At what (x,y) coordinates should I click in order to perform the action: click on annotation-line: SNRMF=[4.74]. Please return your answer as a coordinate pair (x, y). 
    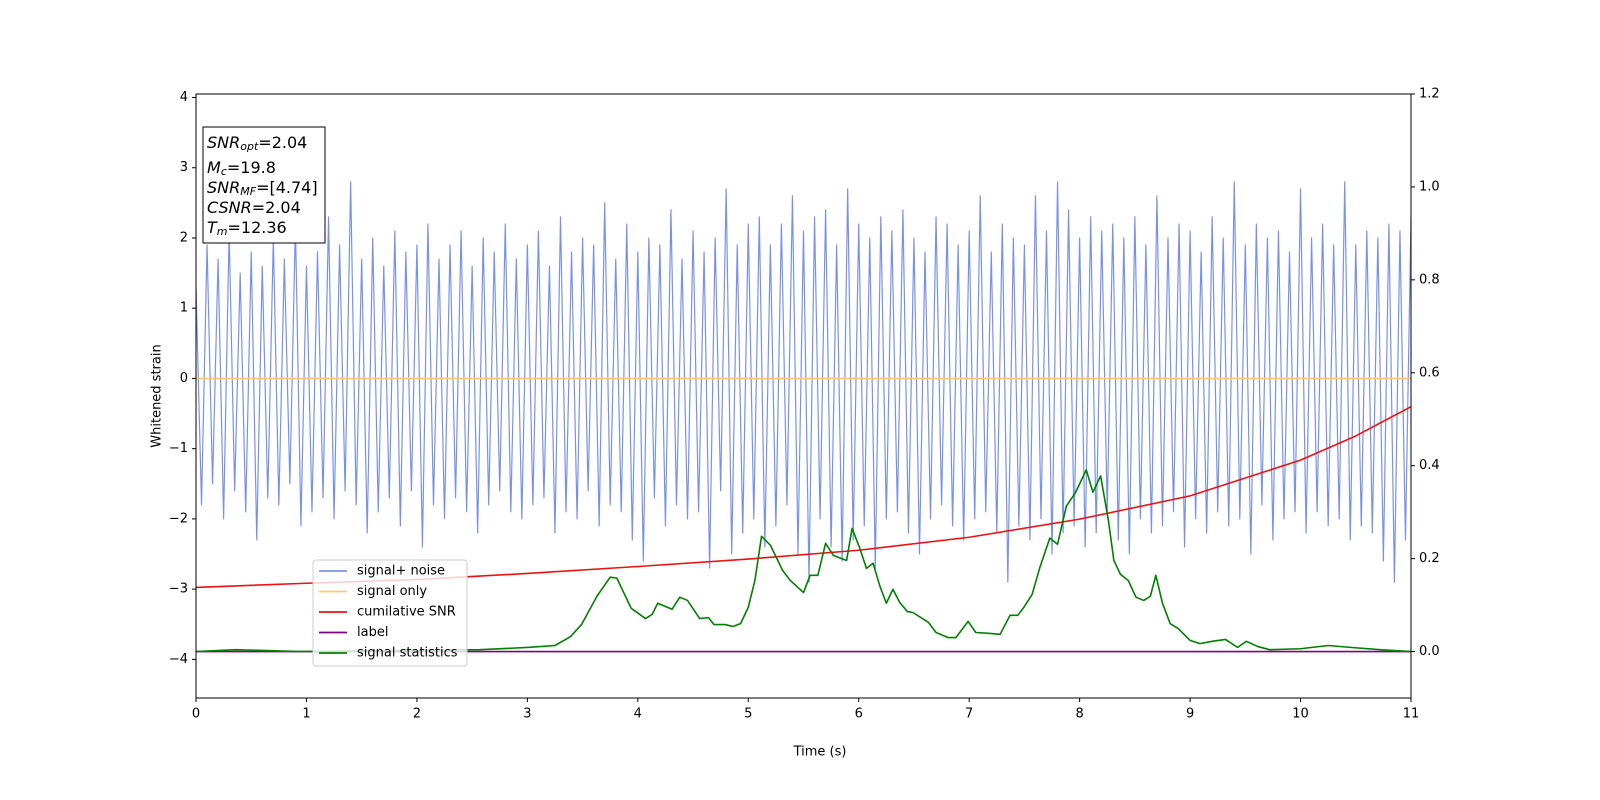
    Looking at the image, I should click on (262, 188).